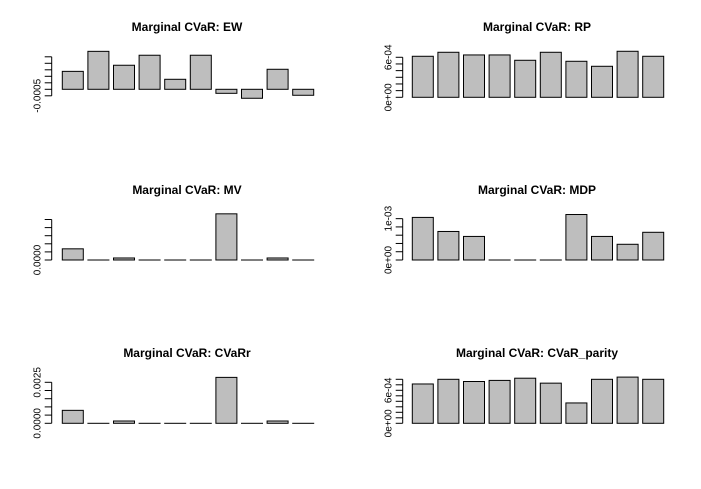  What do you see at coordinates (187, 353) in the screenshot?
I see `panel-title: Marginal CVaR: CVaRr` at bounding box center [187, 353].